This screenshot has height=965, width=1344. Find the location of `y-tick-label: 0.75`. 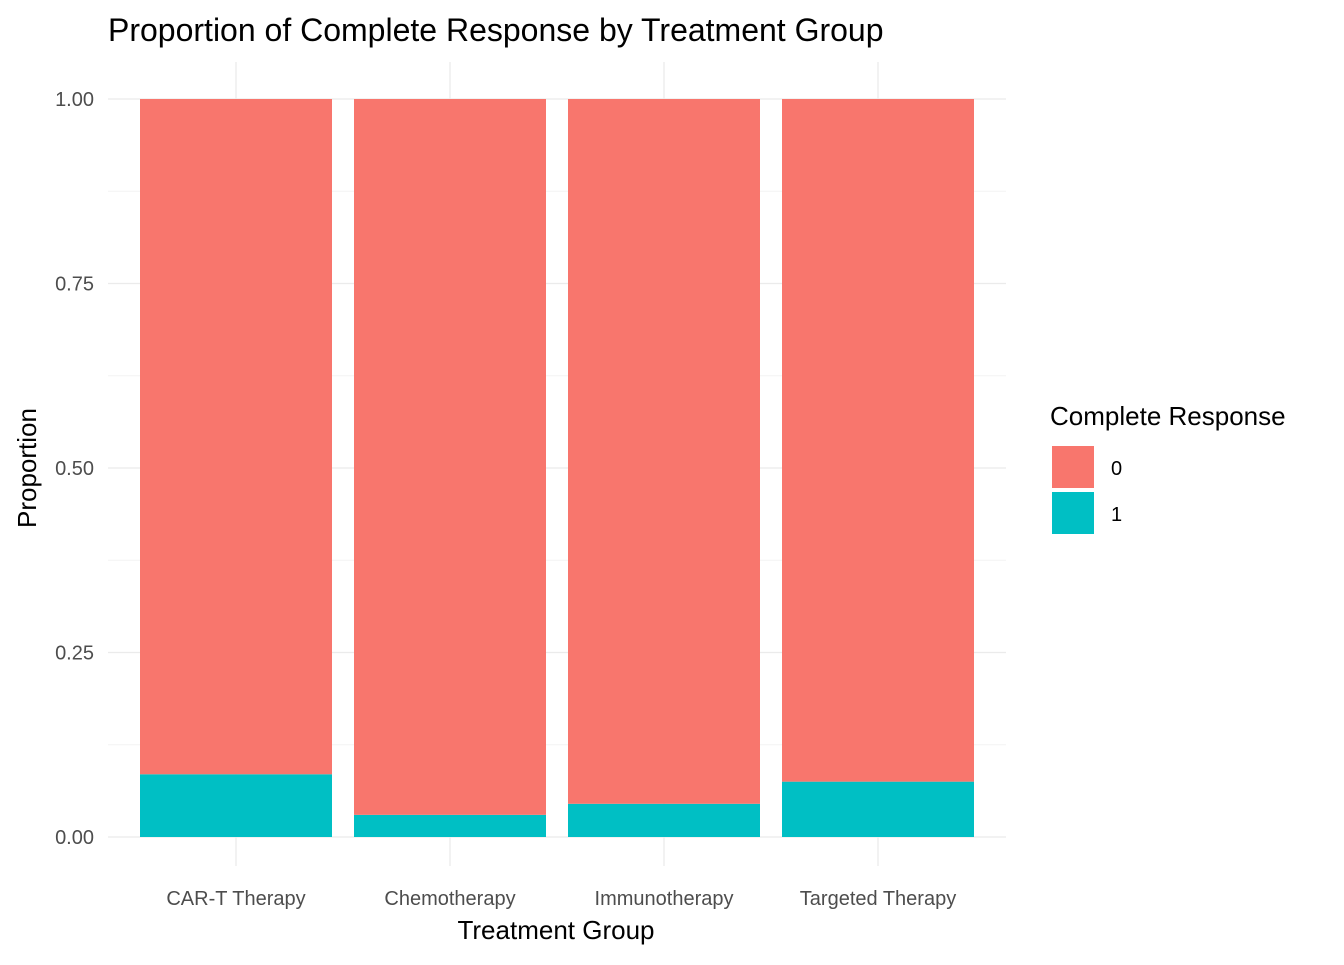

y-tick-label: 0.75 is located at coordinates (74, 285).